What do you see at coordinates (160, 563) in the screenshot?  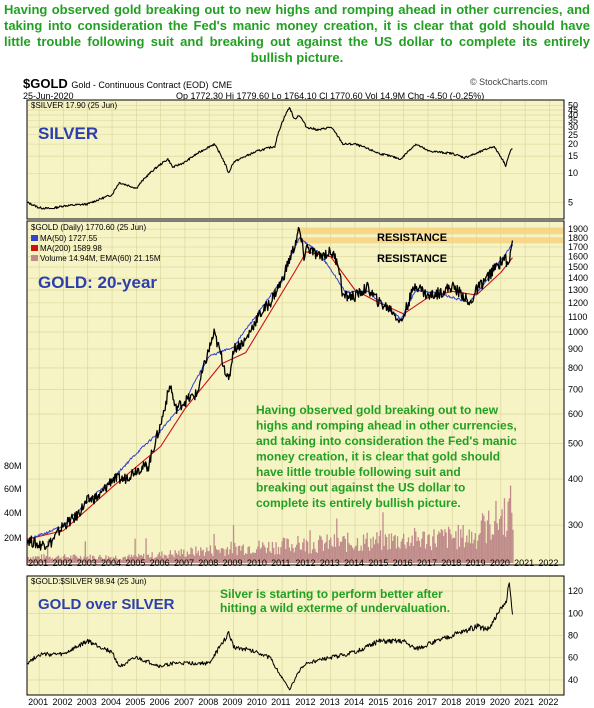 I see `axis-years-upper-2006: 2006` at bounding box center [160, 563].